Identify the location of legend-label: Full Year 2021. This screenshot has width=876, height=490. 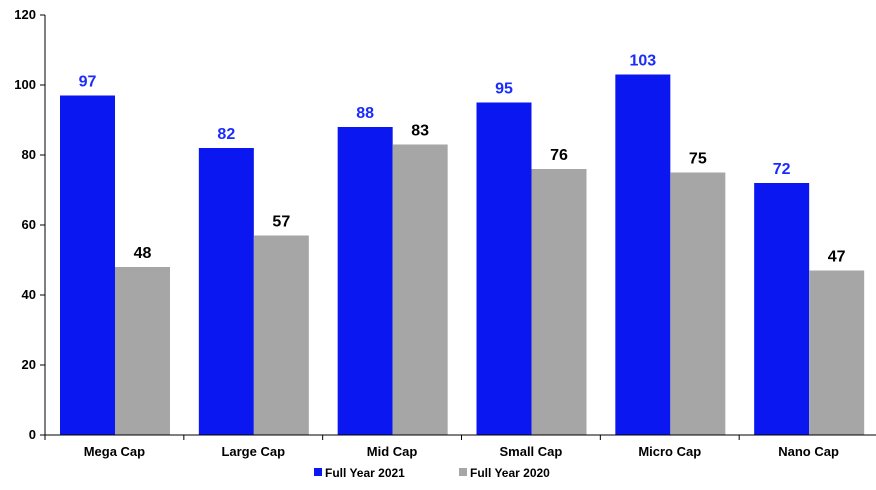
(365, 473).